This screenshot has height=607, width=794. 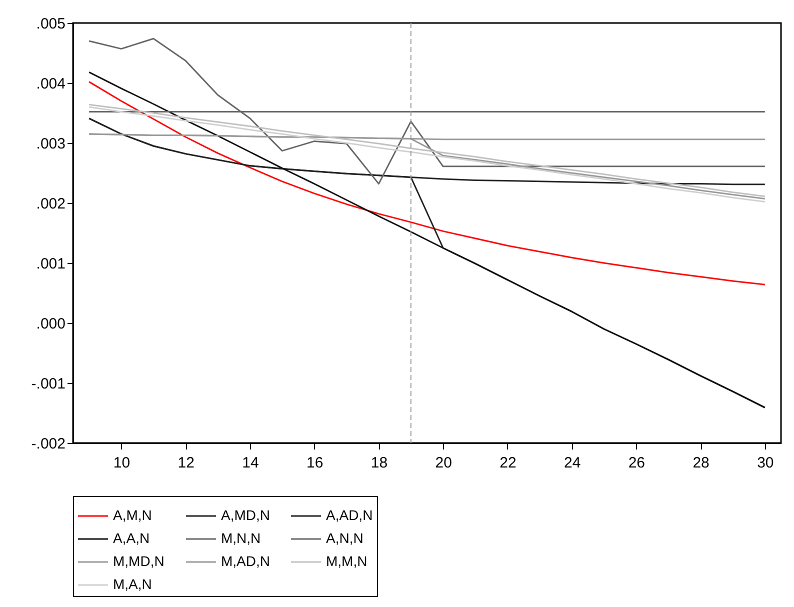 I want to click on legend-label: M,M,N, so click(x=347, y=561).